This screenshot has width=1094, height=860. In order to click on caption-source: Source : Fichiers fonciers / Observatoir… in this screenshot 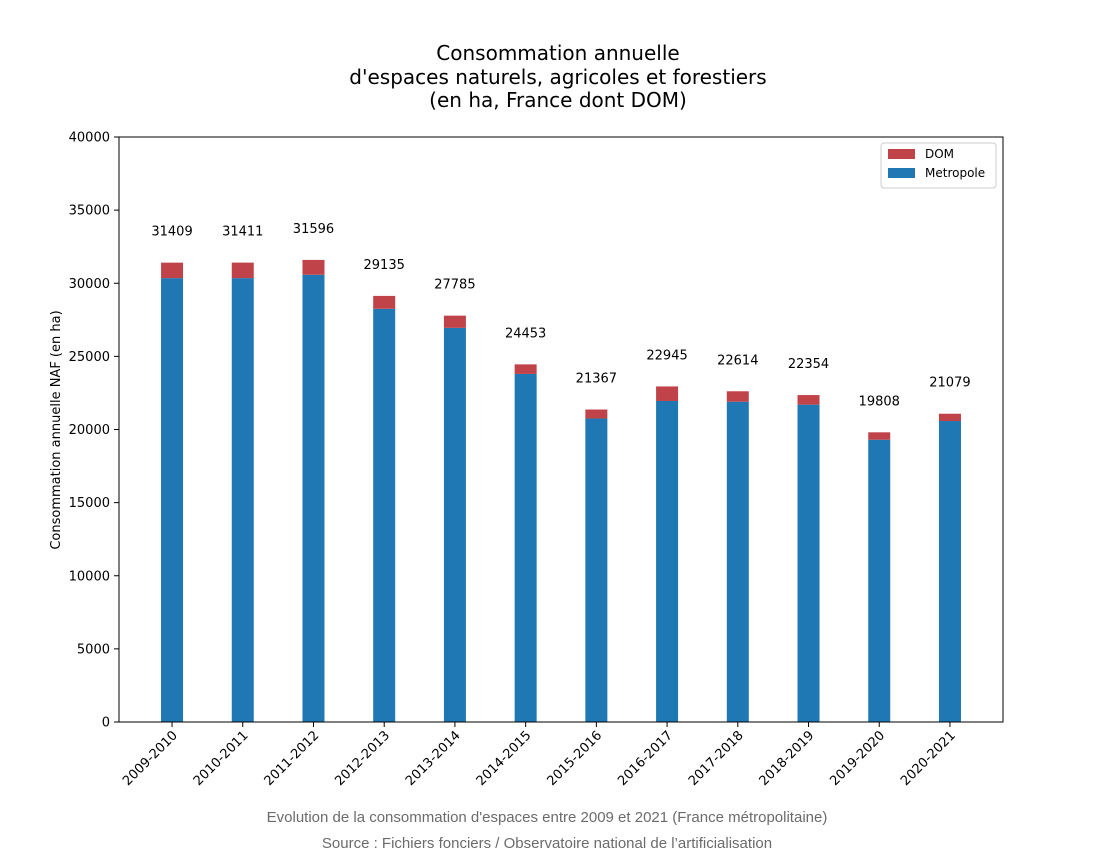, I will do `click(547, 843)`.